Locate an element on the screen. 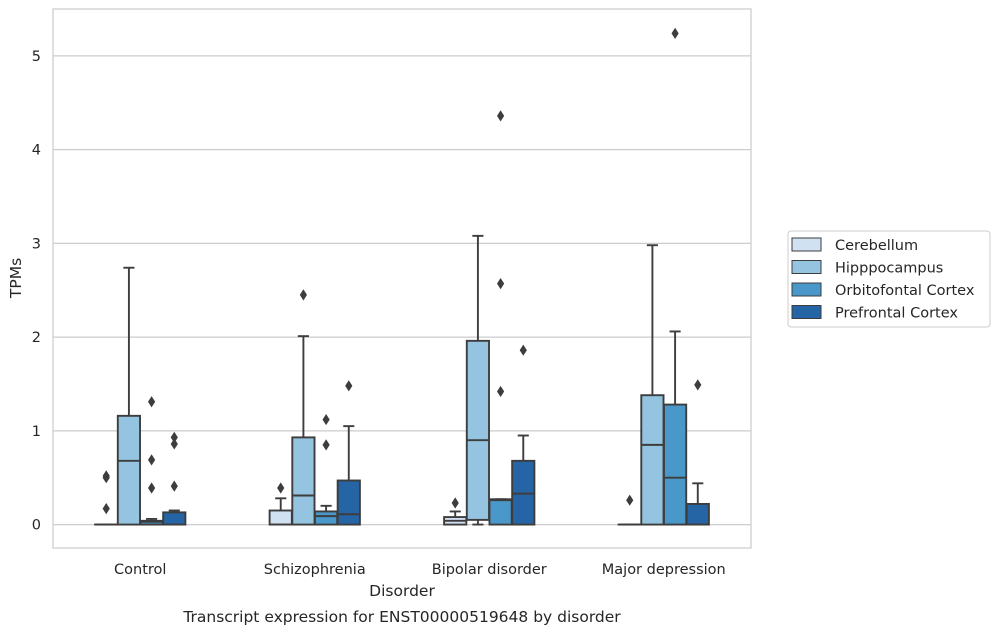 This screenshot has height=634, width=999. x-tick-label: Bipolar disorder is located at coordinates (489, 570).